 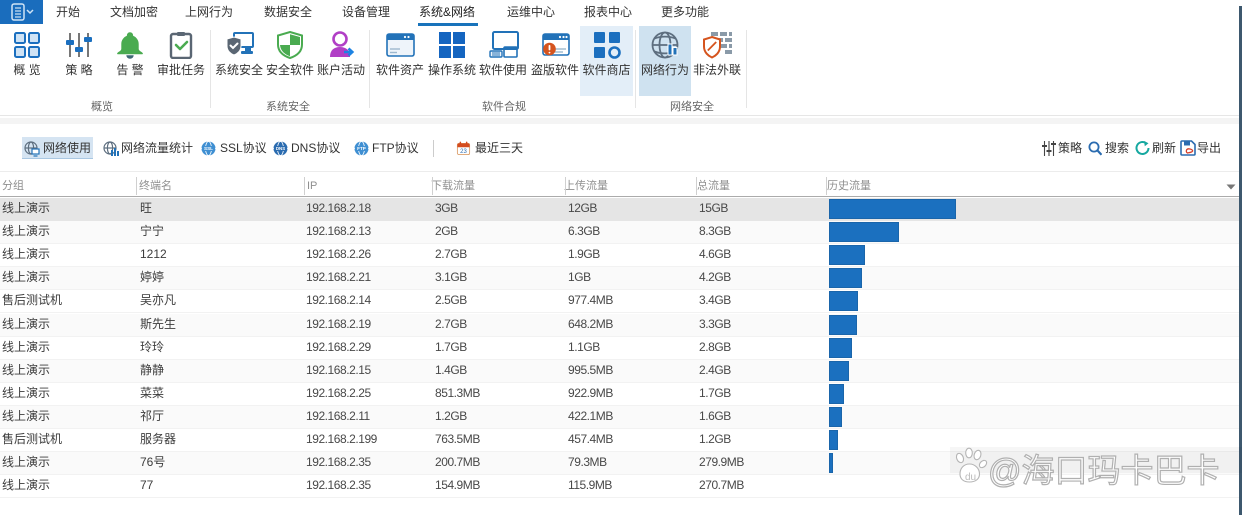 What do you see at coordinates (970, 477) in the screenshot?
I see `svg-text: du` at bounding box center [970, 477].